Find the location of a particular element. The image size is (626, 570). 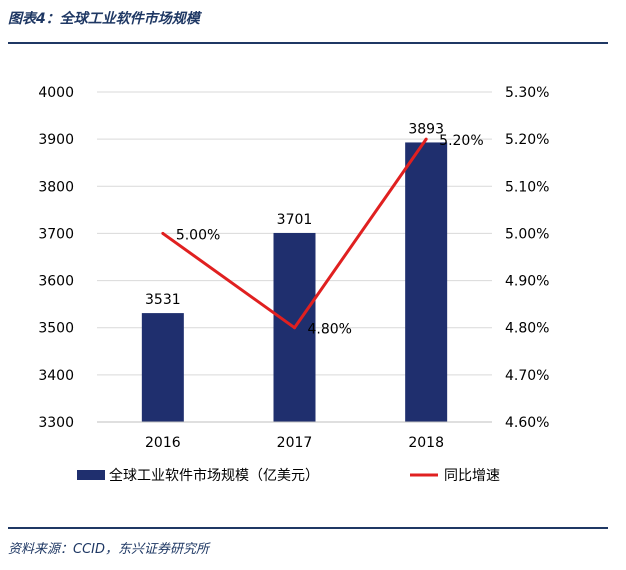

legend: 全球工业软件市场规模（亿美元） 同比增速 is located at coordinates (288, 475).